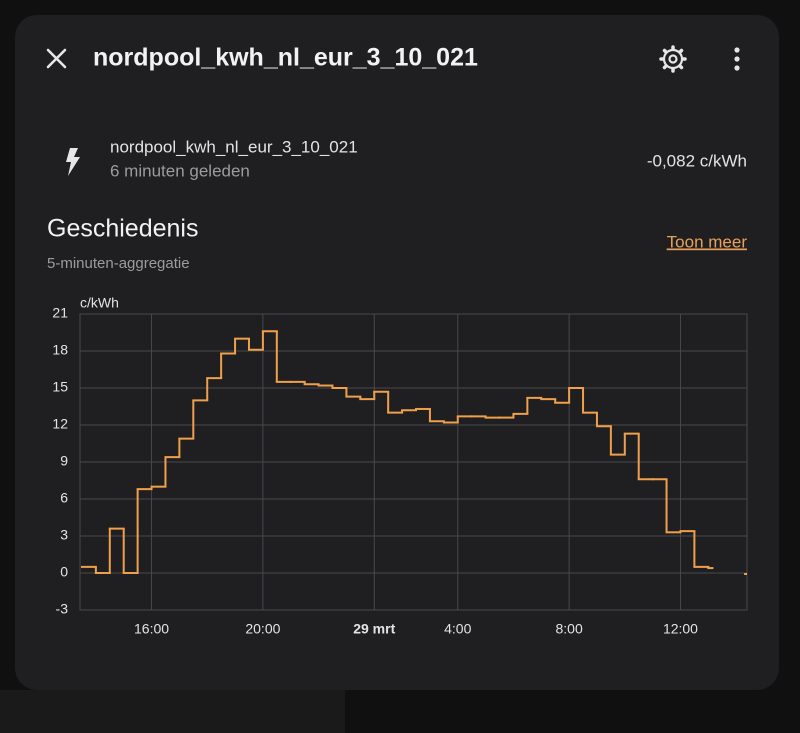 Image resolution: width=800 pixels, height=733 pixels. What do you see at coordinates (673, 59) in the screenshot?
I see `settings-button` at bounding box center [673, 59].